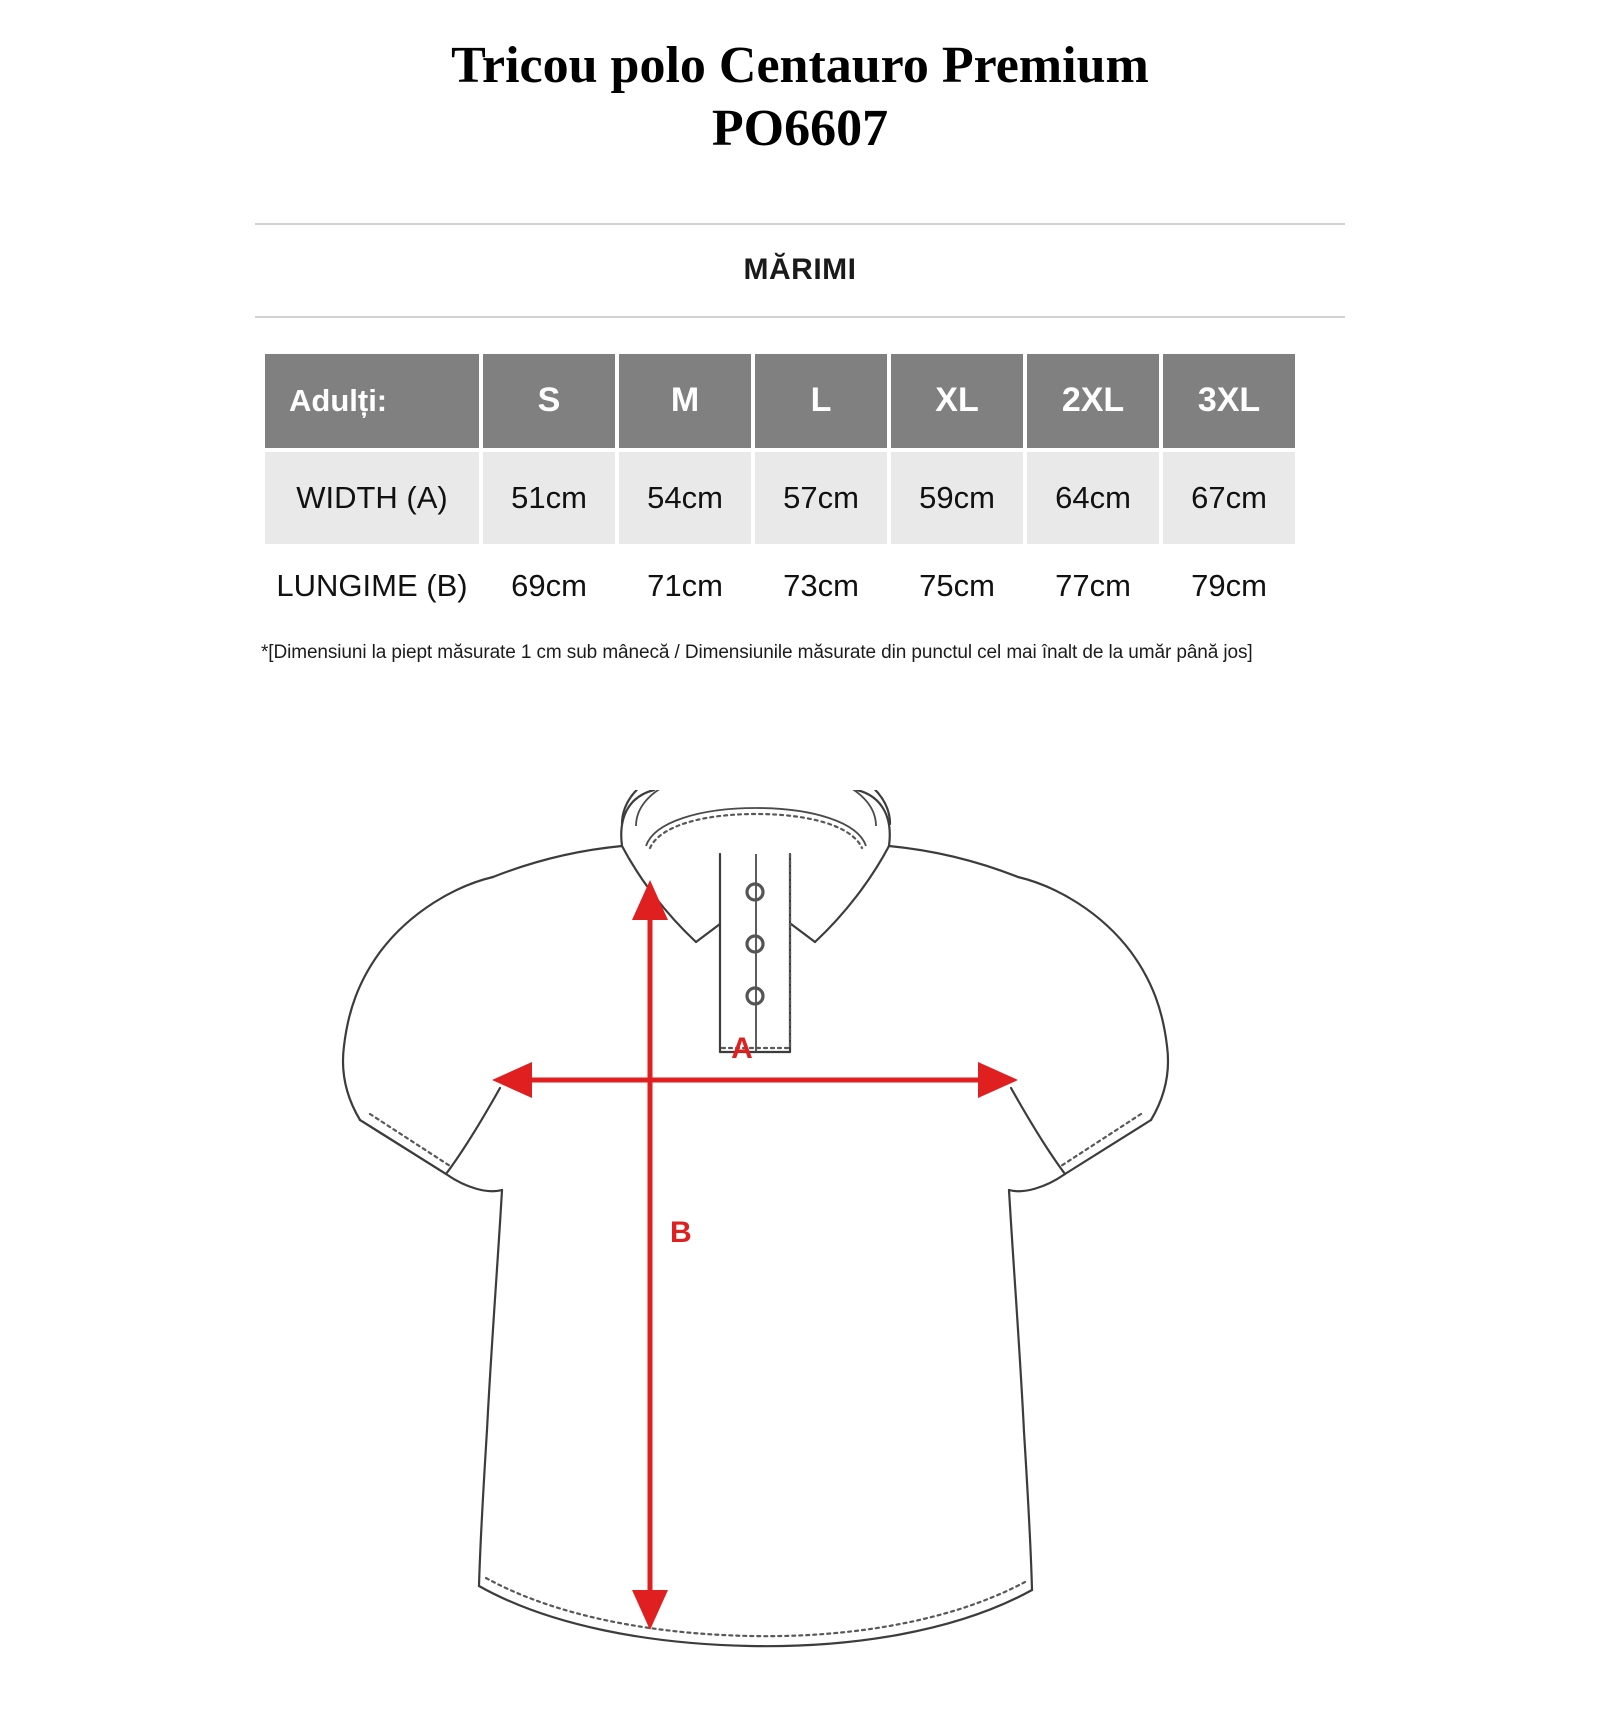 Image resolution: width=1600 pixels, height=1710 pixels. What do you see at coordinates (1101, 1140) in the screenshot?
I see `right-sleeve-stitch` at bounding box center [1101, 1140].